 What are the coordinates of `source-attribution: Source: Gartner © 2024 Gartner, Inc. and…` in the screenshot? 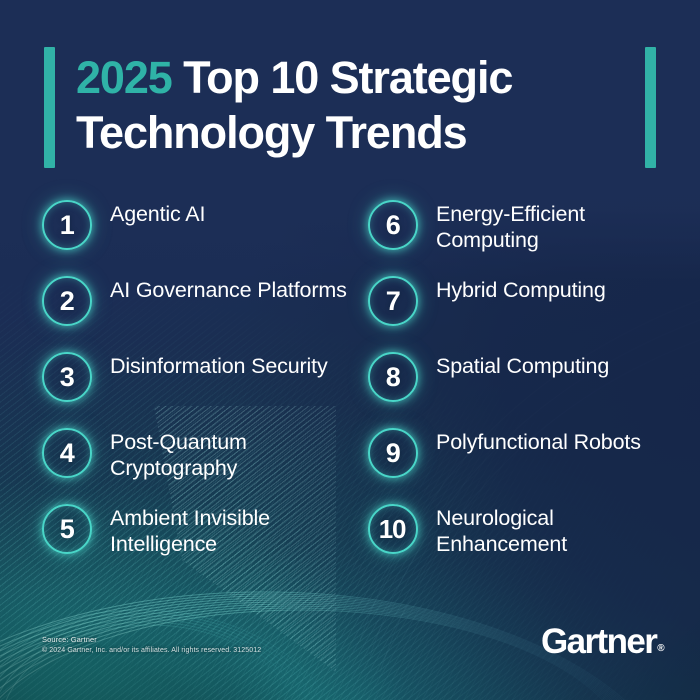 It's located at (151, 645).